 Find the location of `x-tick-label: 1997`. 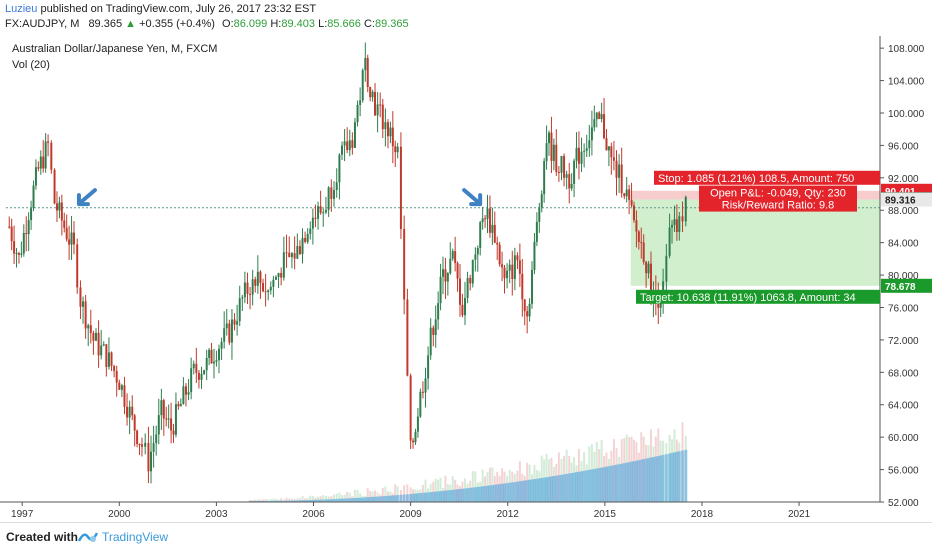

x-tick-label: 1997 is located at coordinates (22, 514).